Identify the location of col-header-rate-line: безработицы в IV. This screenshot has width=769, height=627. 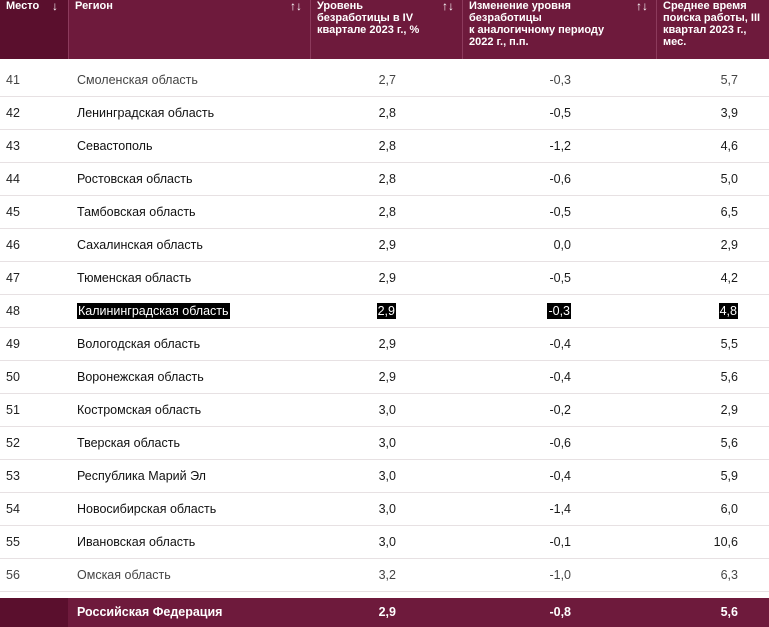
(365, 18).